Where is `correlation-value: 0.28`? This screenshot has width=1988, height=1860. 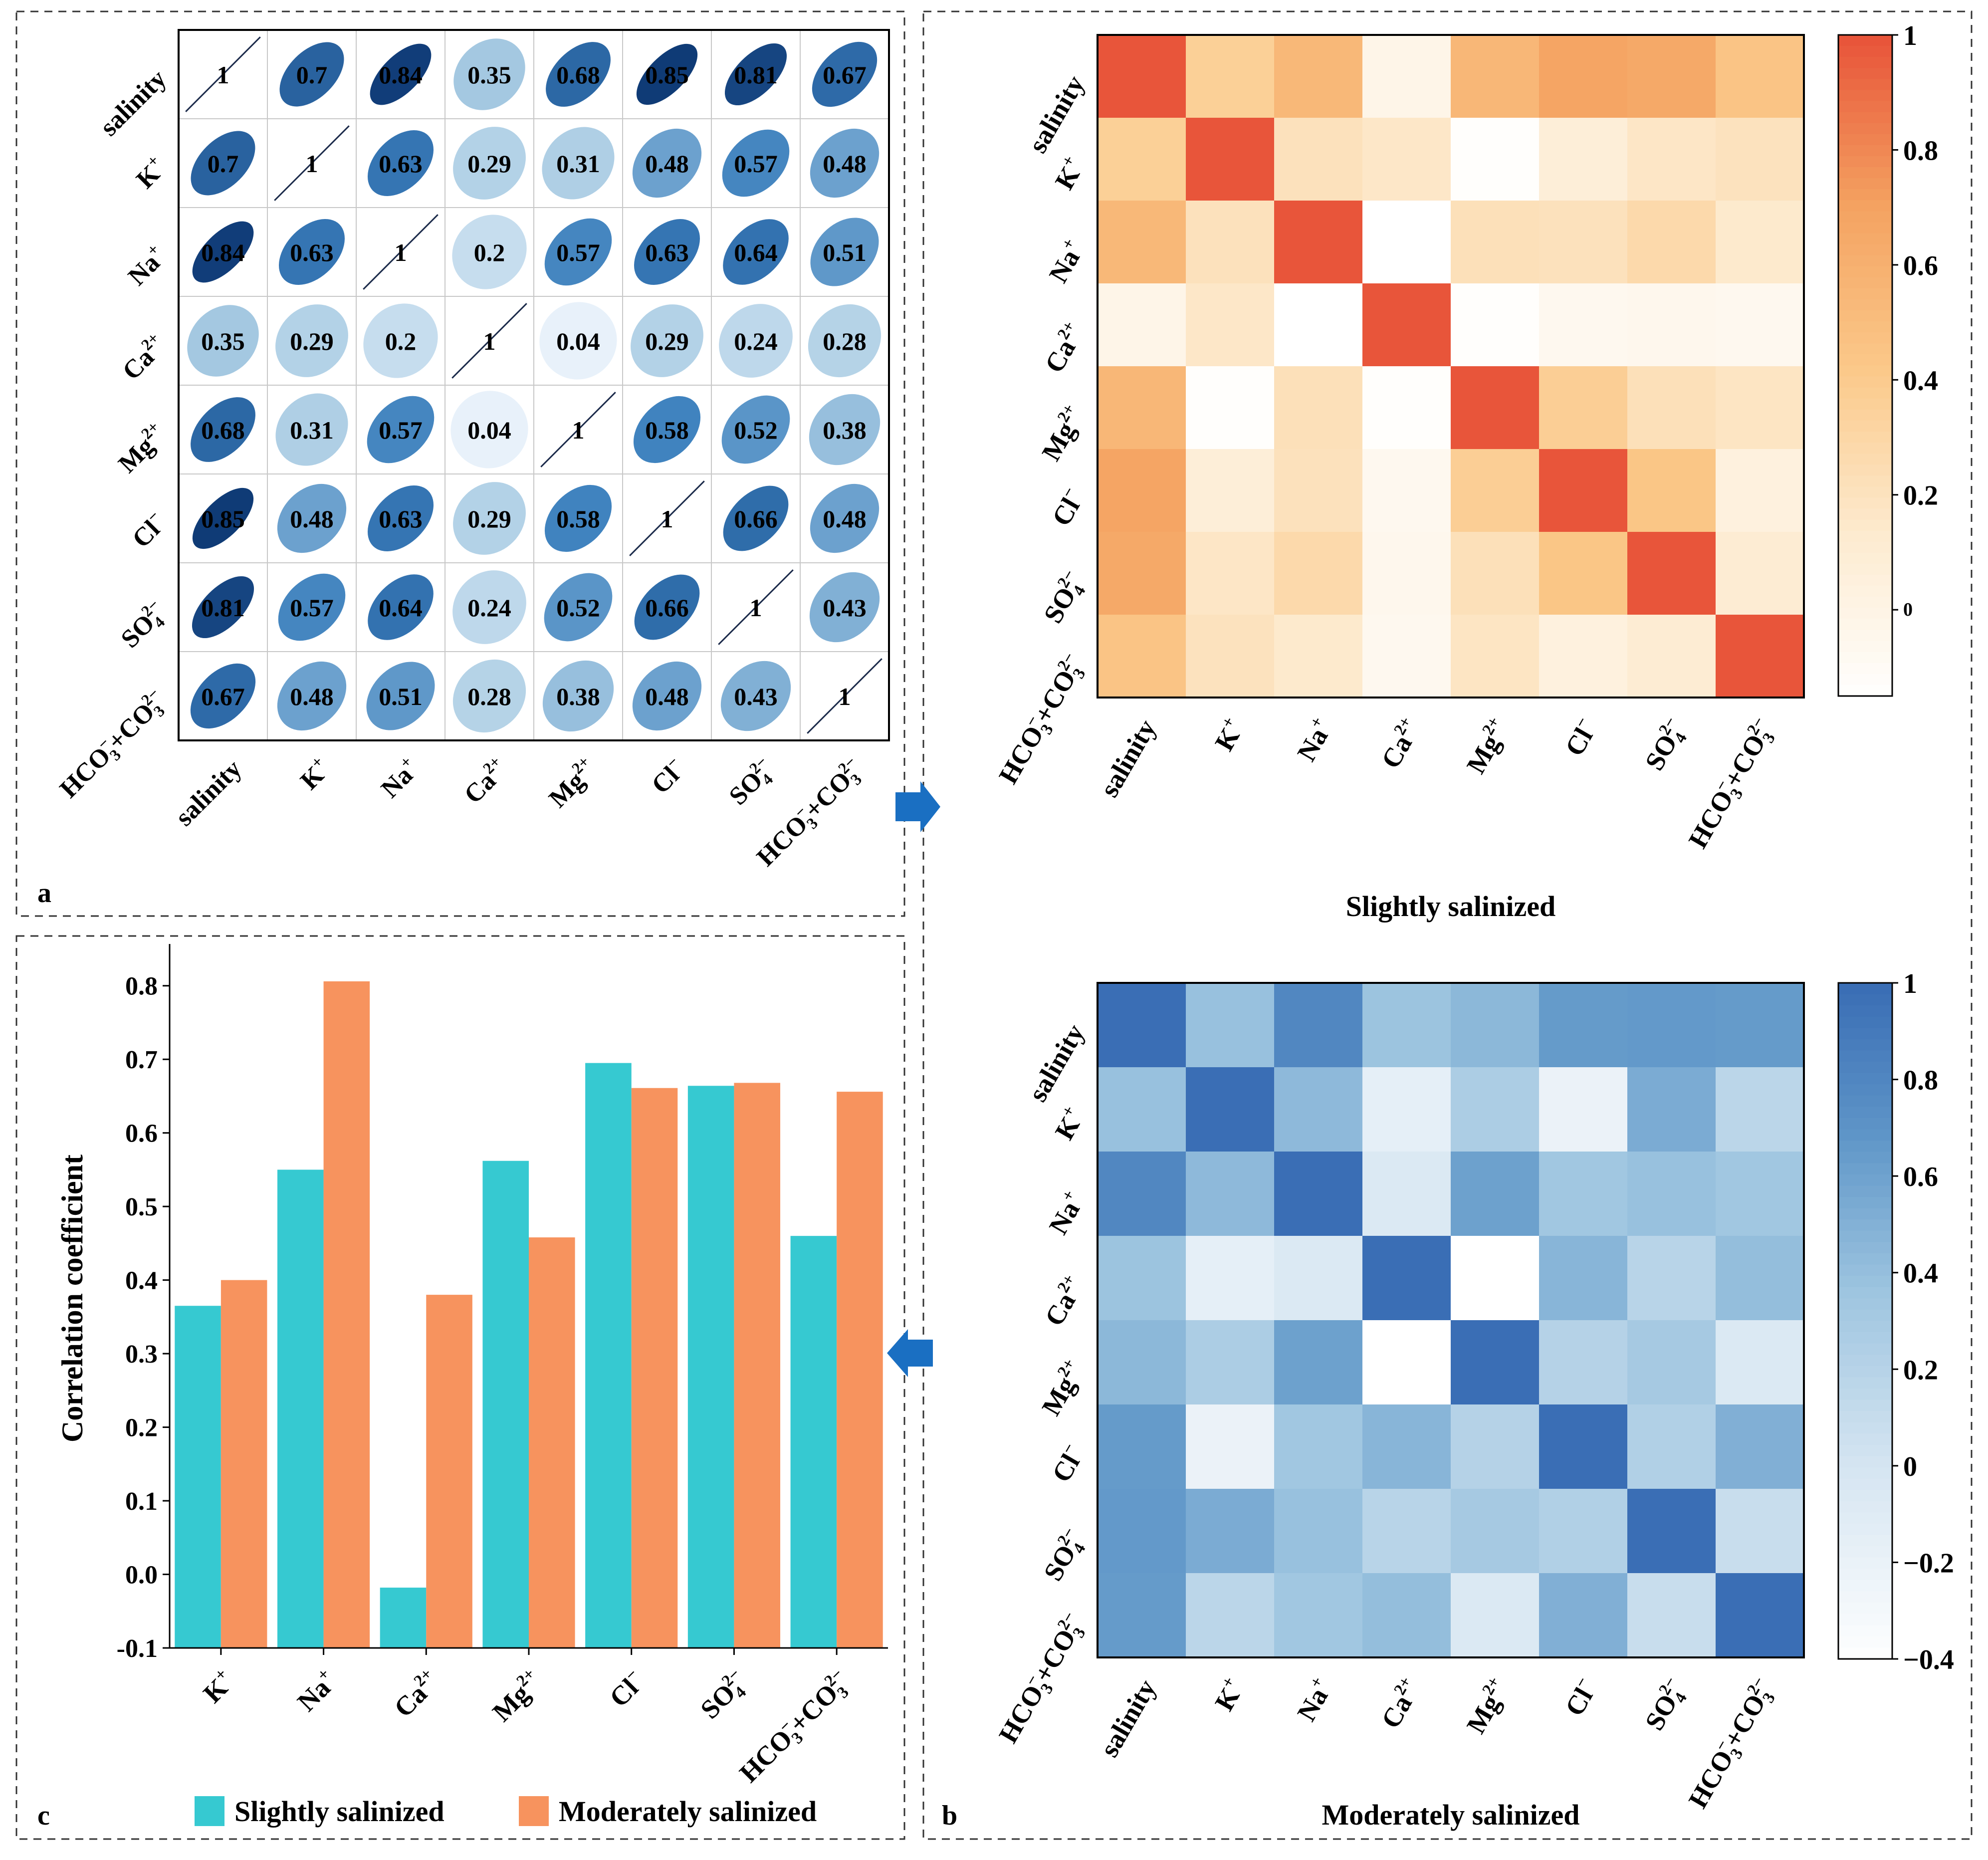
correlation-value: 0.28 is located at coordinates (845, 341).